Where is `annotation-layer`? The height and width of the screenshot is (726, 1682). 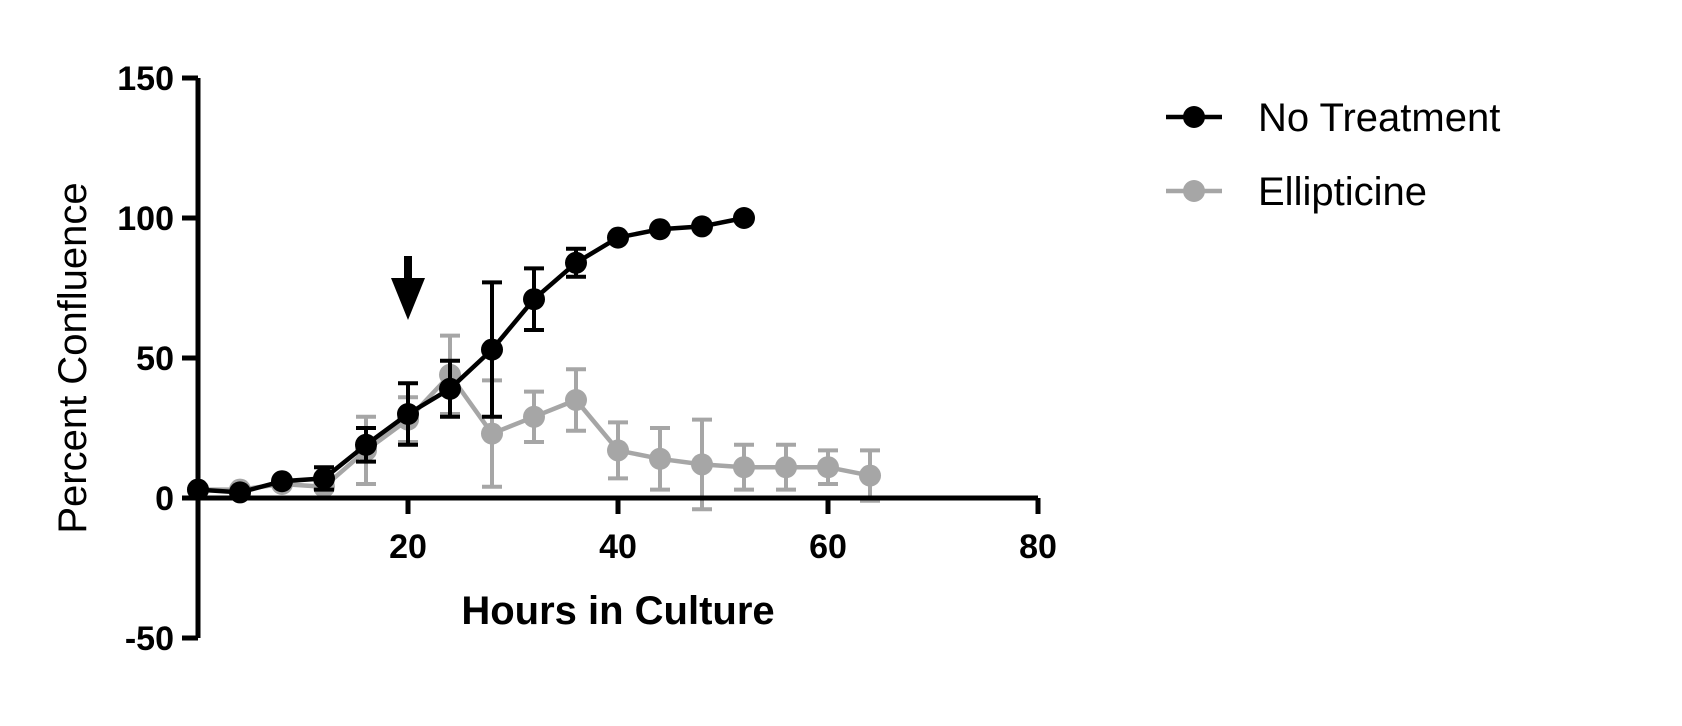 annotation-layer is located at coordinates (408, 288).